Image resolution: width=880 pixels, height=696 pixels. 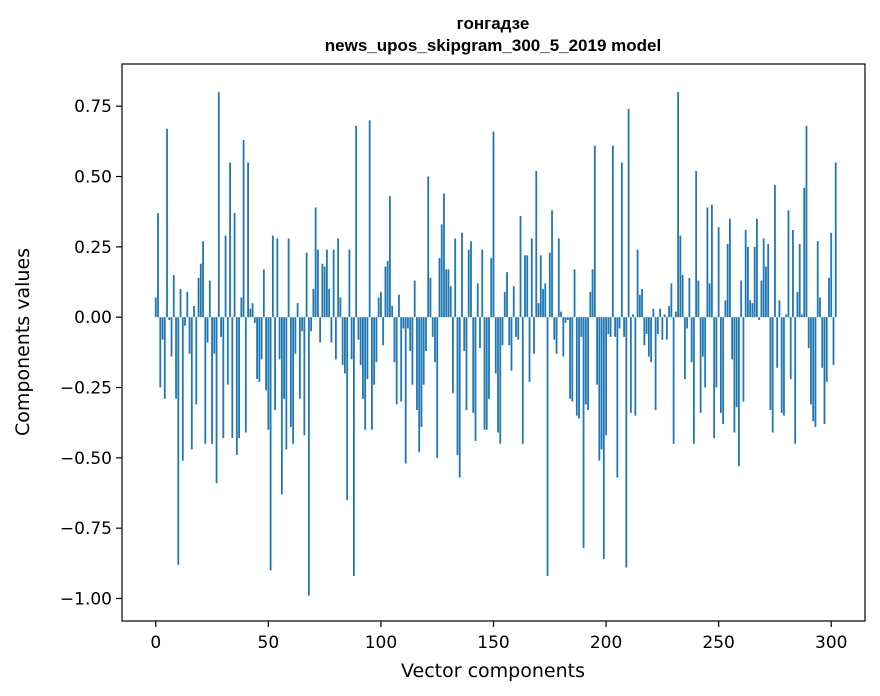 I want to click on x-tick-label: 100, so click(x=381, y=643).